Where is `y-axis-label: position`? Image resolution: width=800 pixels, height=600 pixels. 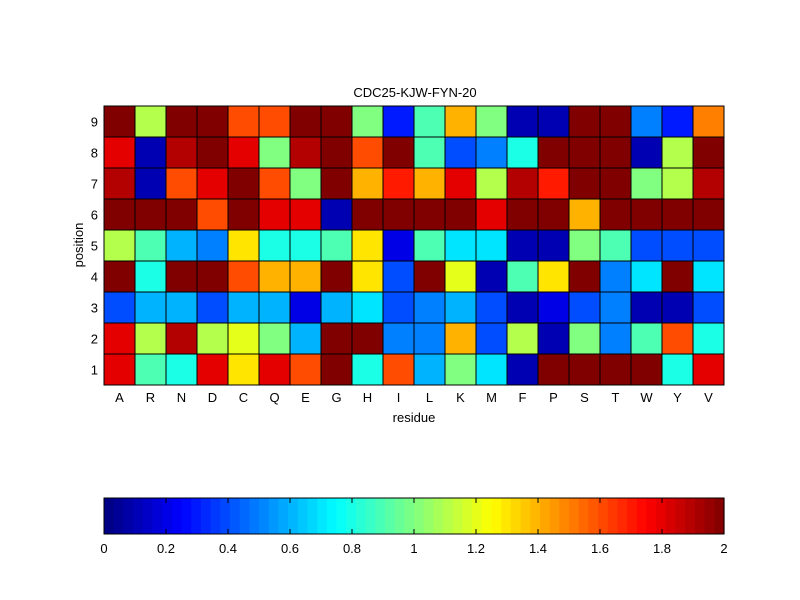
y-axis-label: position is located at coordinates (78, 245).